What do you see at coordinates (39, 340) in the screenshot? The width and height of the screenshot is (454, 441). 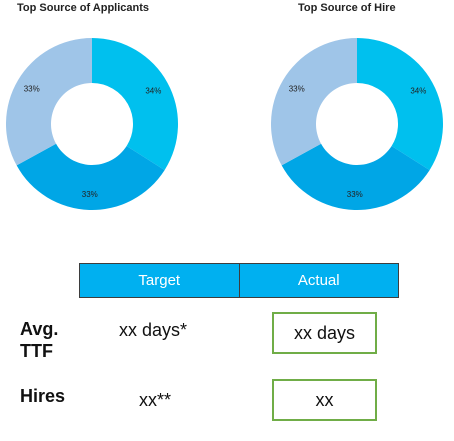 I see `row-label-avg-ttf: Avg. TTF` at bounding box center [39, 340].